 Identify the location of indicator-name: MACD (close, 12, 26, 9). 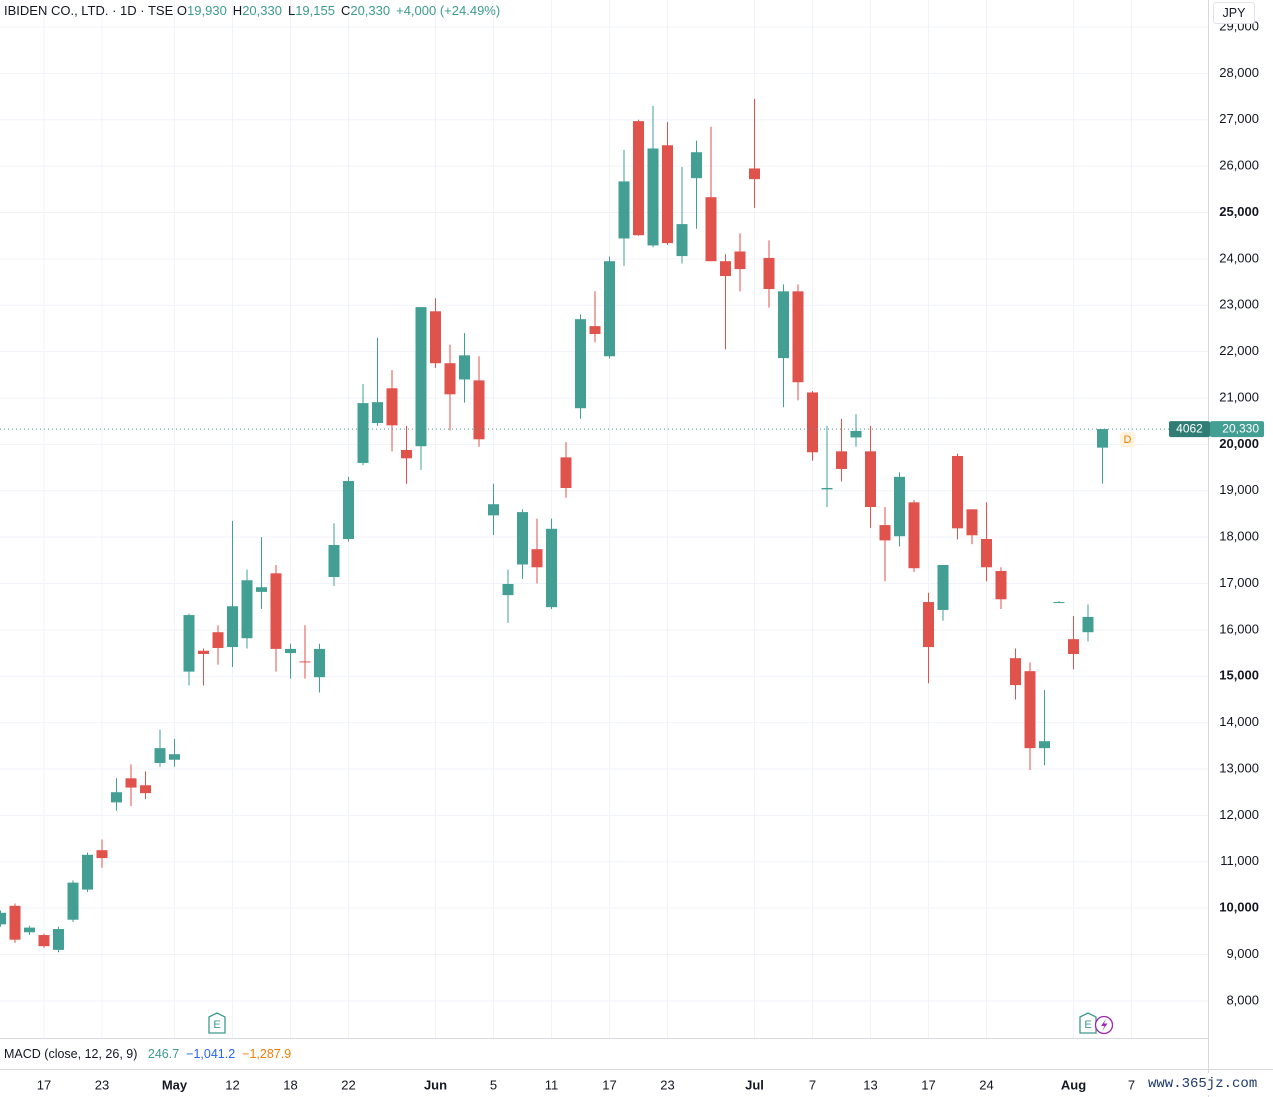
(71, 1054).